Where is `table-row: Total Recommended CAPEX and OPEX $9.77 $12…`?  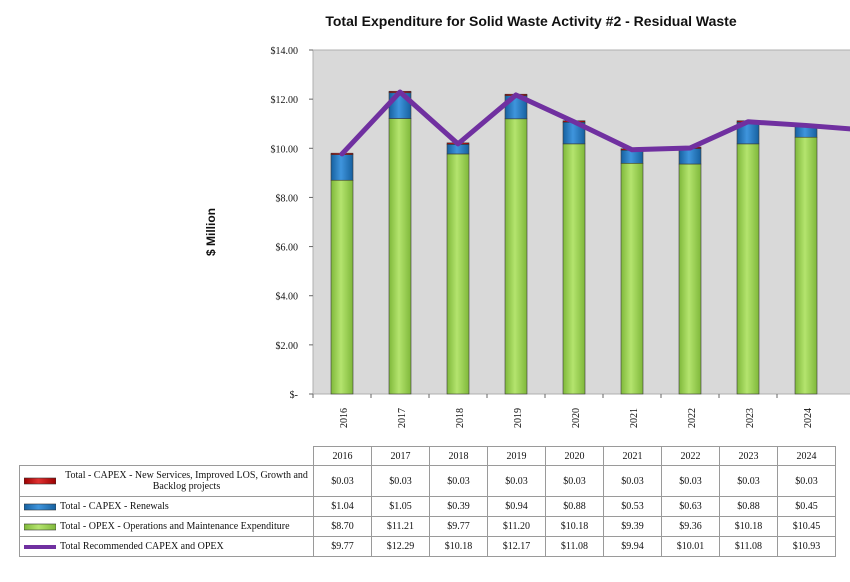
table-row: Total Recommended CAPEX and OPEX $9.77 $12… is located at coordinates (427, 546).